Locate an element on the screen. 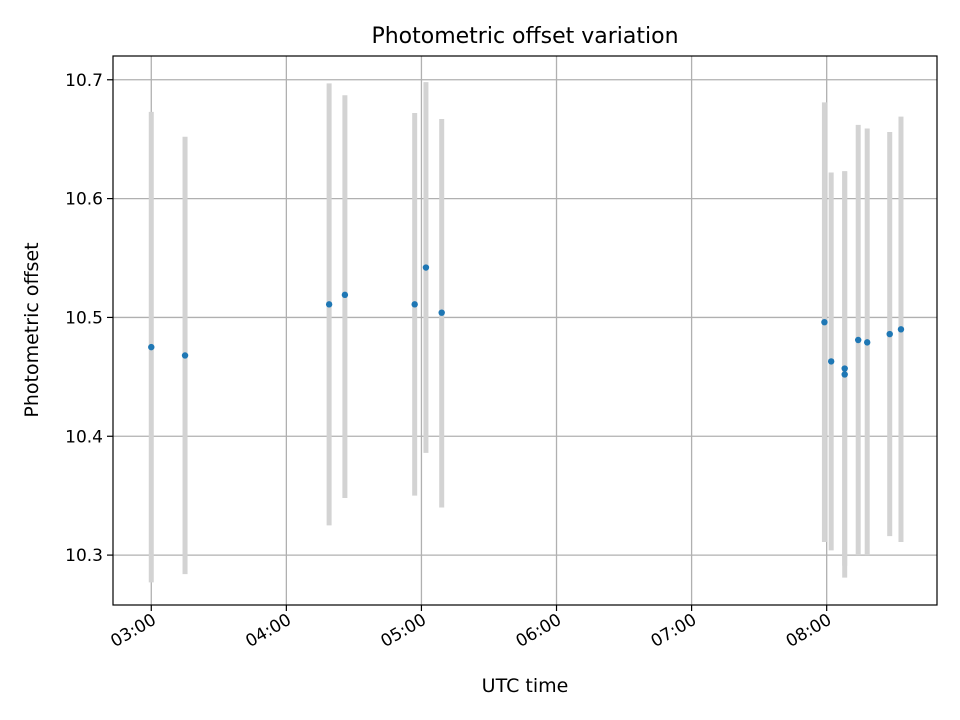 The height and width of the screenshot is (720, 960). y-axis-ticks: 10.3 10.4 10.5 10.6 10.7 is located at coordinates (89, 318).